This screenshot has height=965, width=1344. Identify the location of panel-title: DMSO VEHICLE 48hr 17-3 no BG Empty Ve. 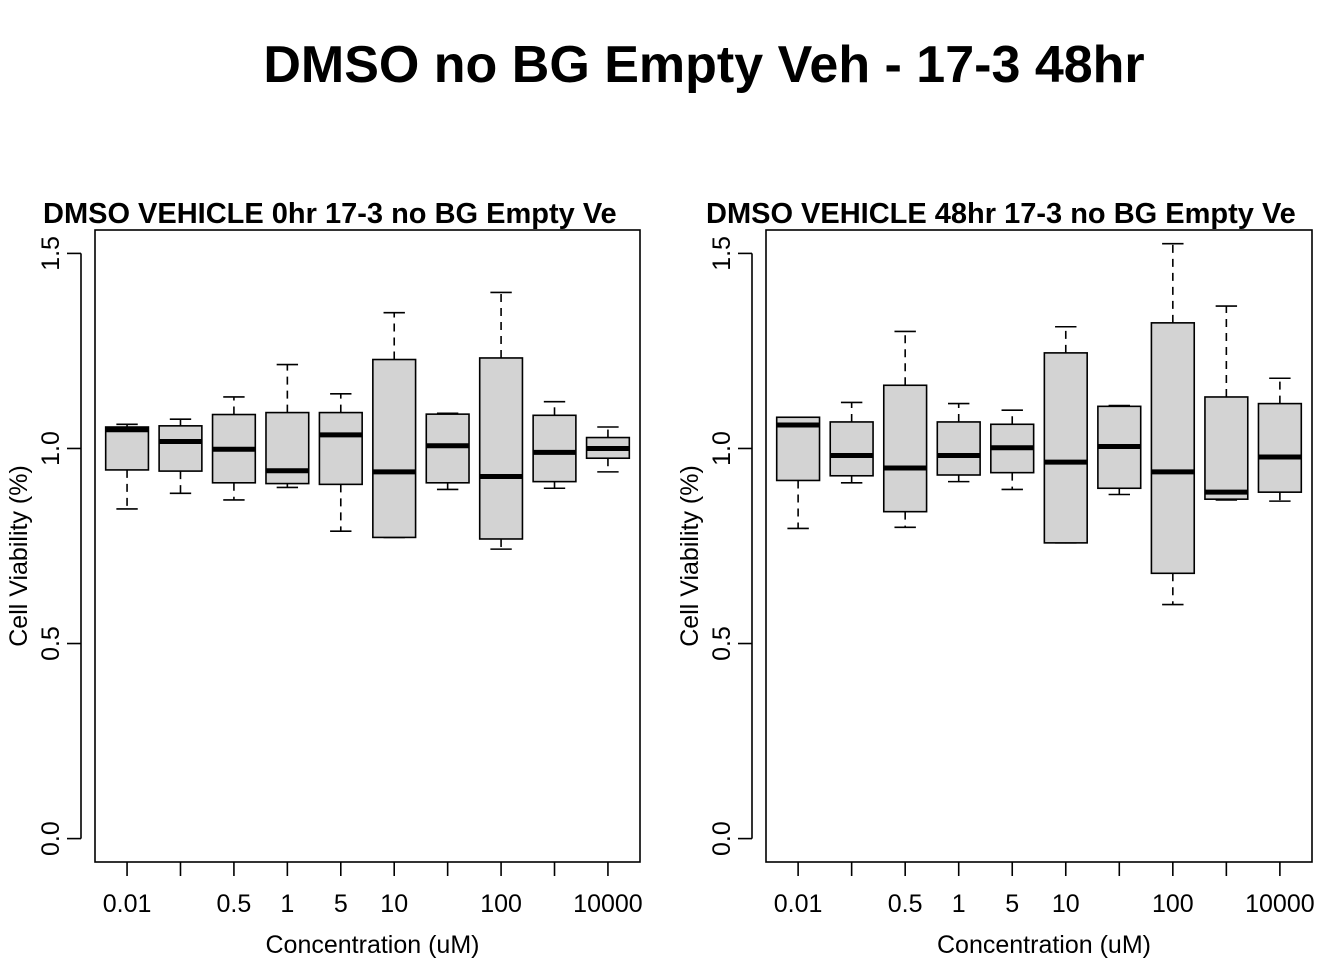
(1001, 214).